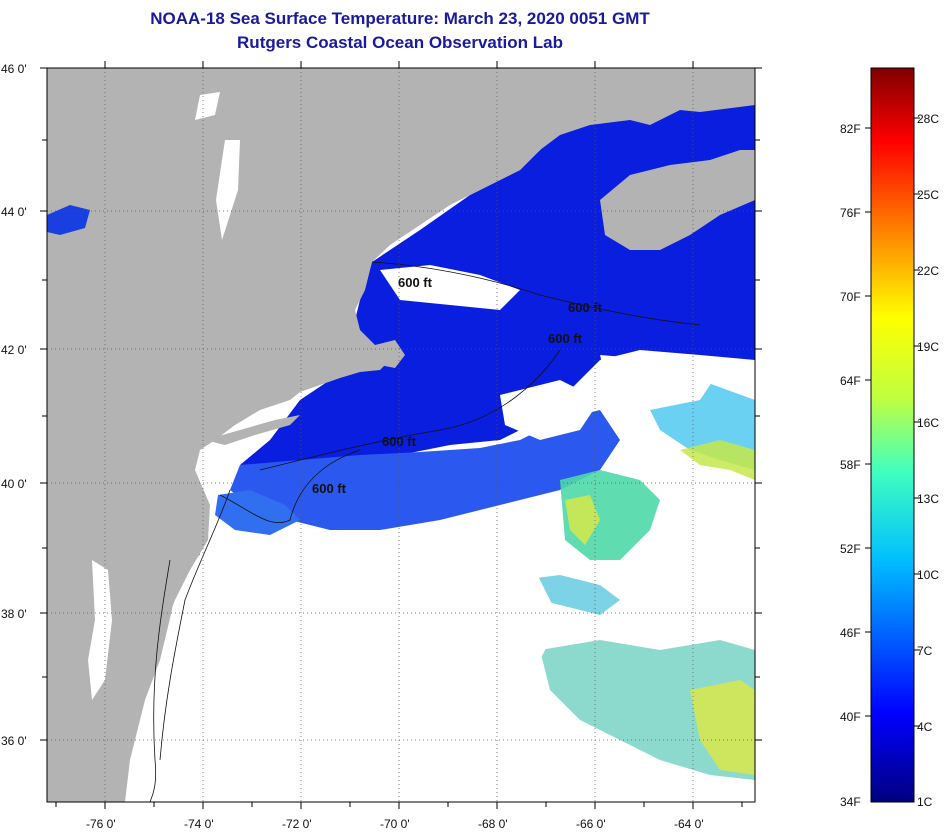 The height and width of the screenshot is (832, 944). What do you see at coordinates (591, 824) in the screenshot?
I see `lon-label-66: -66 0'` at bounding box center [591, 824].